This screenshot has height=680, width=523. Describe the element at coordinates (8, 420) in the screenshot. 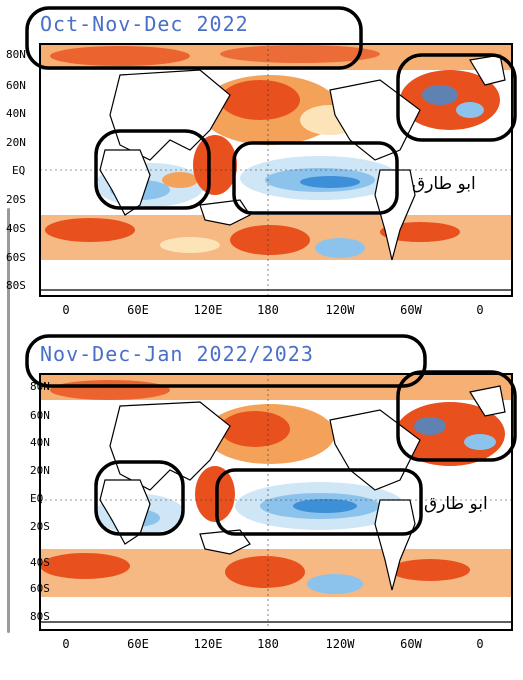

I see `scrollbar` at that location.